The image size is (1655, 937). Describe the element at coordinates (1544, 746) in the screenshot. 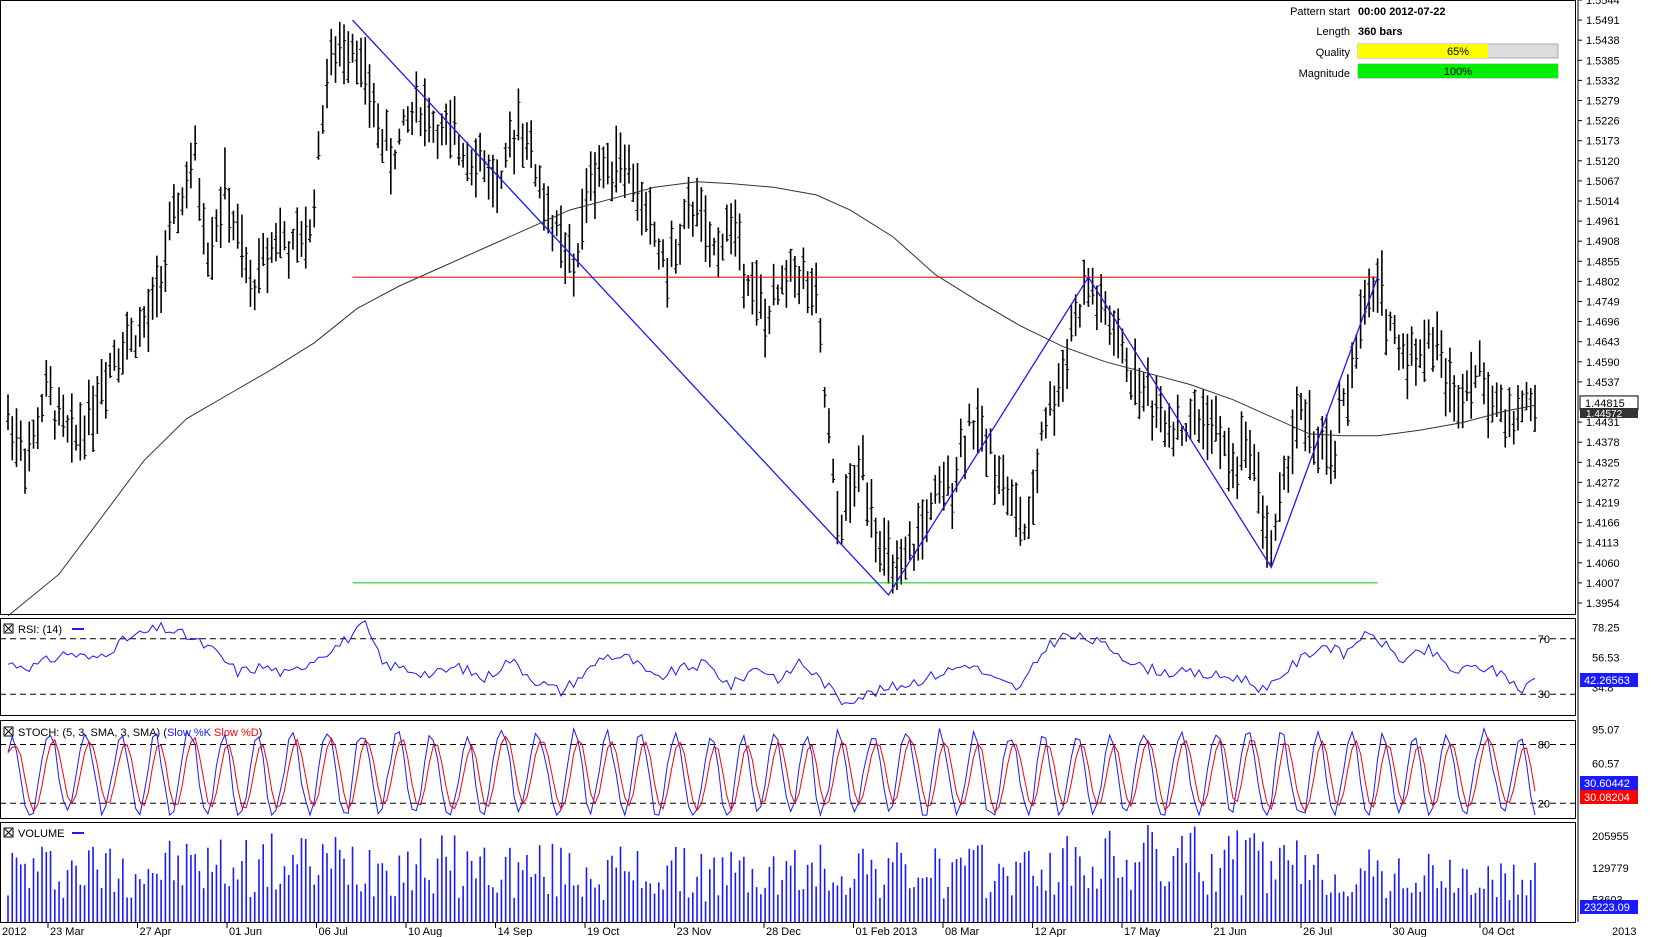

I see `stoch-level-80-label: 80` at that location.